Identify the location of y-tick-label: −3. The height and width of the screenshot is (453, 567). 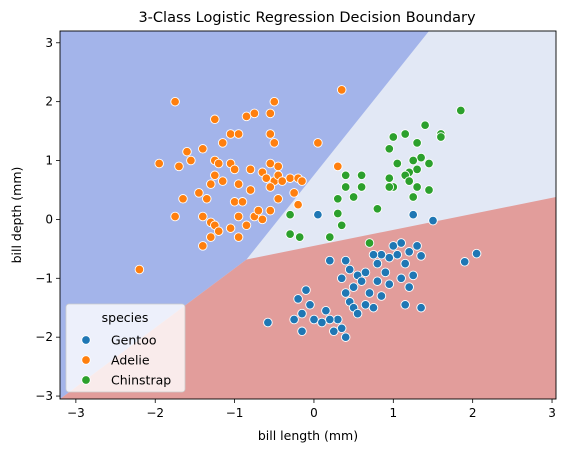
(44, 396).